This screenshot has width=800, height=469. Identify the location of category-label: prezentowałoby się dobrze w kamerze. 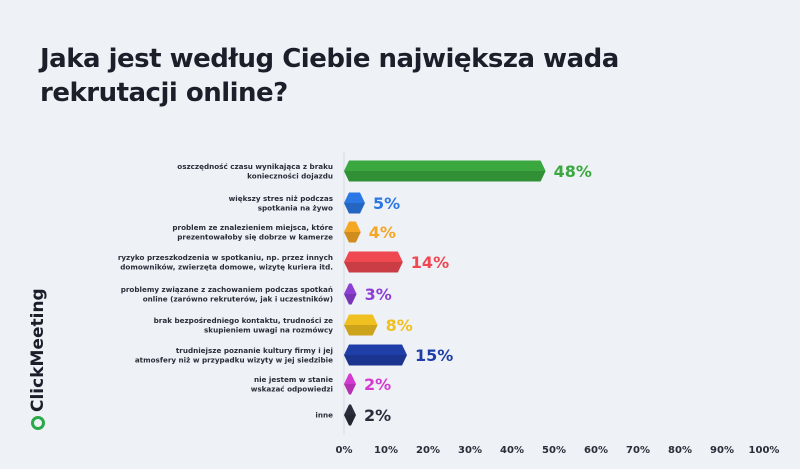
(255, 236).